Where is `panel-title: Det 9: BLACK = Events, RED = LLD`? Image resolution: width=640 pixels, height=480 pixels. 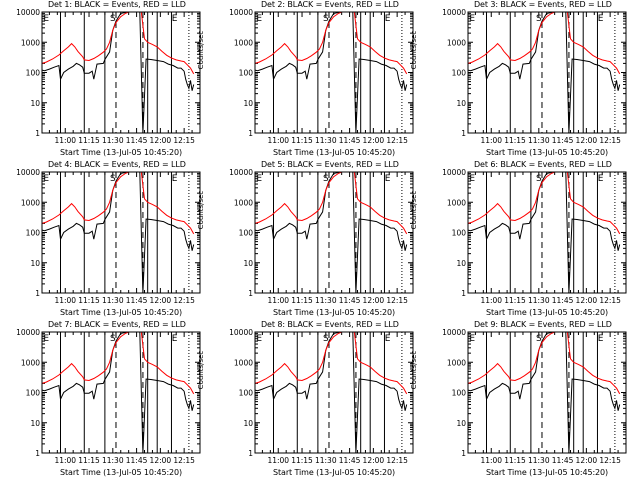
panel-title: Det 9: BLACK = Events, RED = LLD is located at coordinates (543, 324).